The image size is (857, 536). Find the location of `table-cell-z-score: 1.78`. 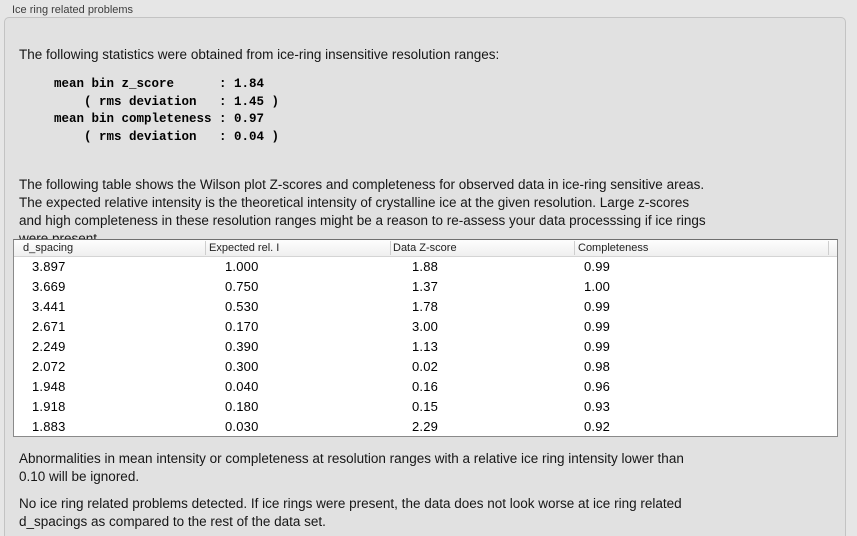

table-cell-z-score: 1.78 is located at coordinates (425, 306).